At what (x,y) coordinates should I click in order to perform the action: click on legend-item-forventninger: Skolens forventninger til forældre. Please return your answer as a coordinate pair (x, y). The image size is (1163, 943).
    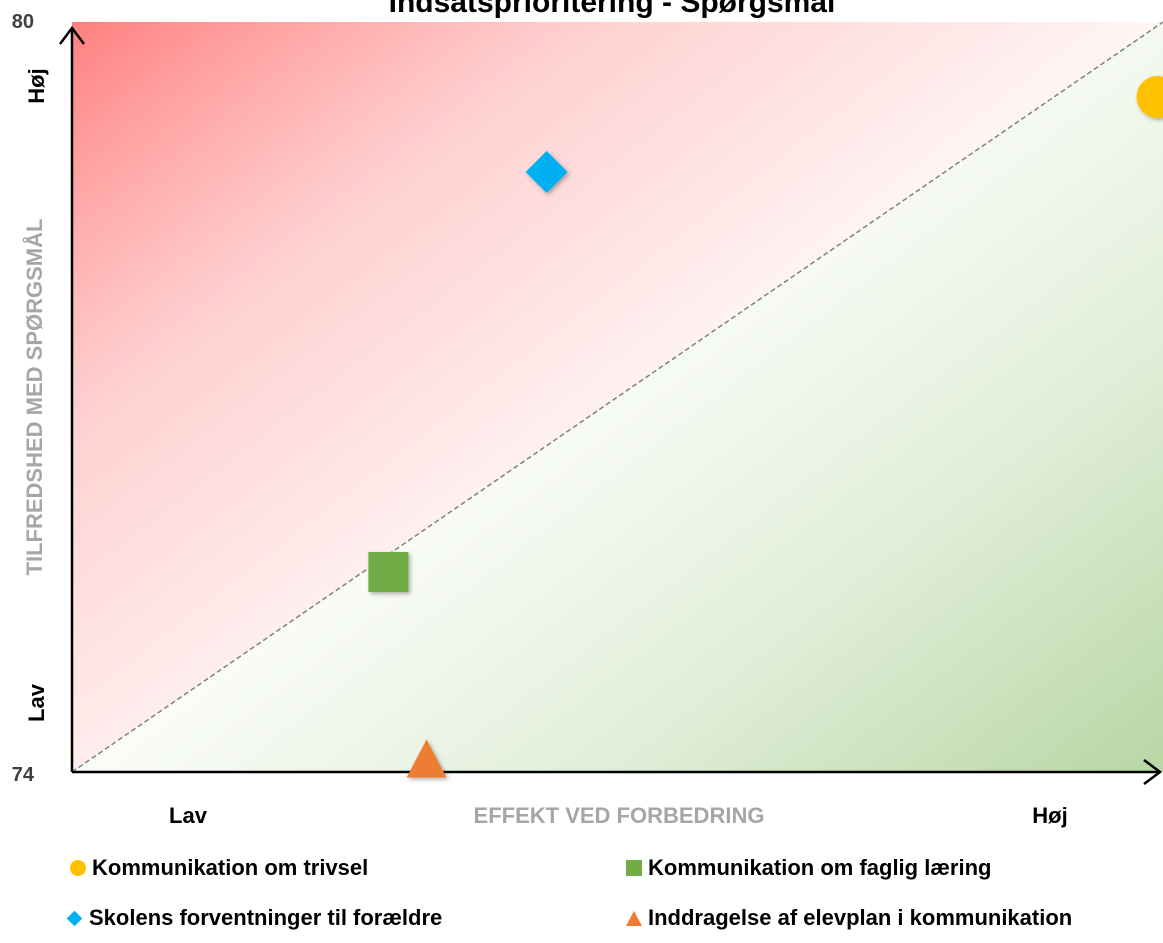
    Looking at the image, I should click on (254, 918).